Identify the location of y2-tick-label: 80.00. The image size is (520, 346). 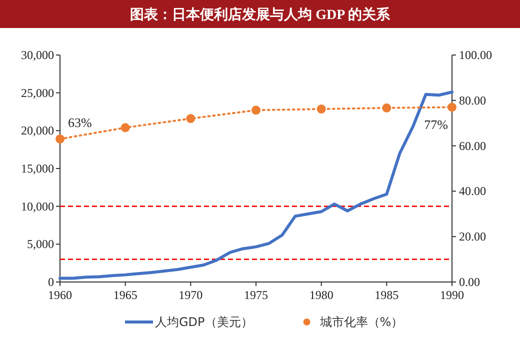
(472, 100).